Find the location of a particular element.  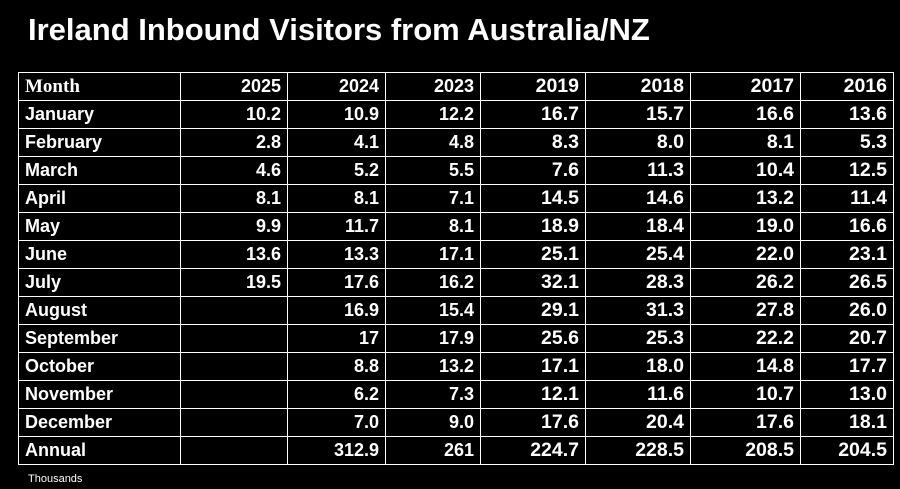

table-cell: 13.0 is located at coordinates (847, 394).